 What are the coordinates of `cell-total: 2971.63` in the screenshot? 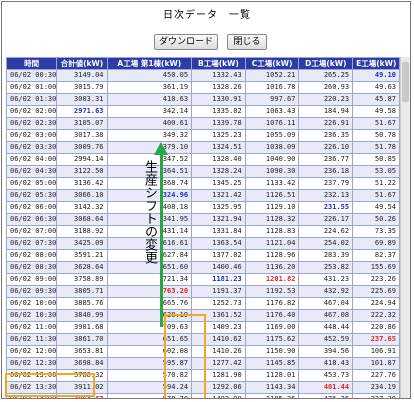 It's located at (82, 111).